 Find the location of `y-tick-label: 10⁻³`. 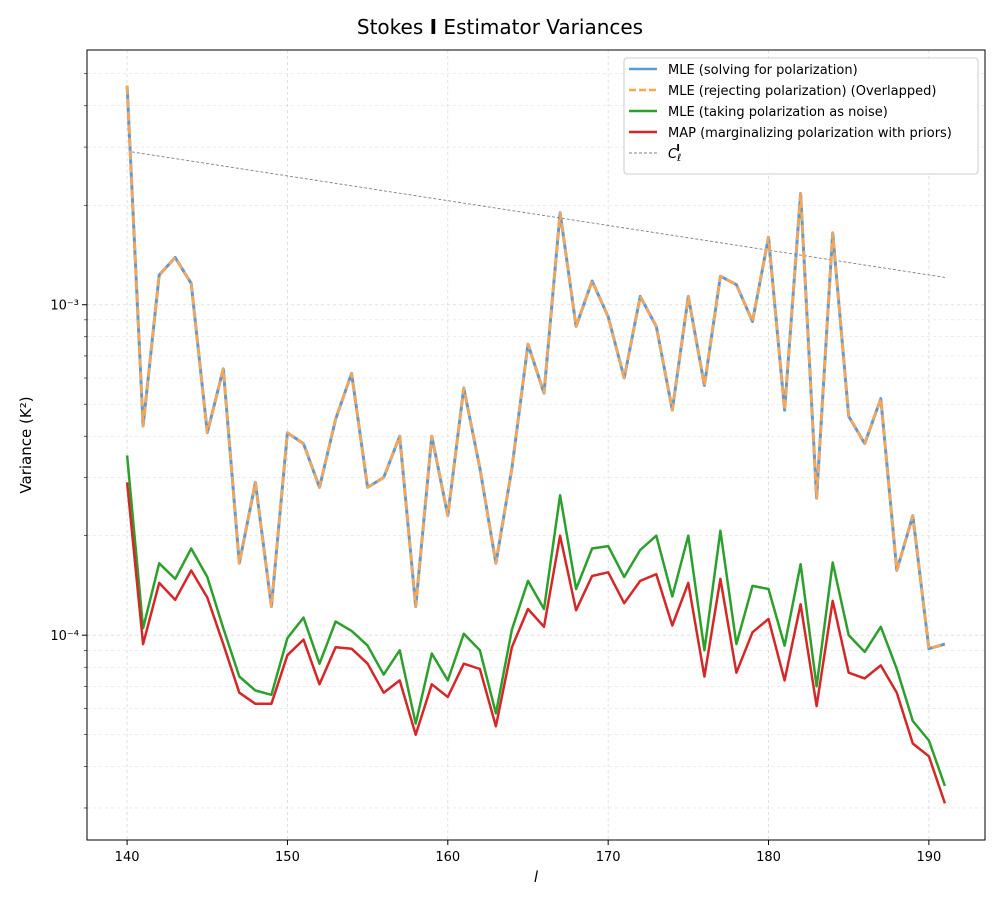

y-tick-label: 10⁻³ is located at coordinates (64, 306).